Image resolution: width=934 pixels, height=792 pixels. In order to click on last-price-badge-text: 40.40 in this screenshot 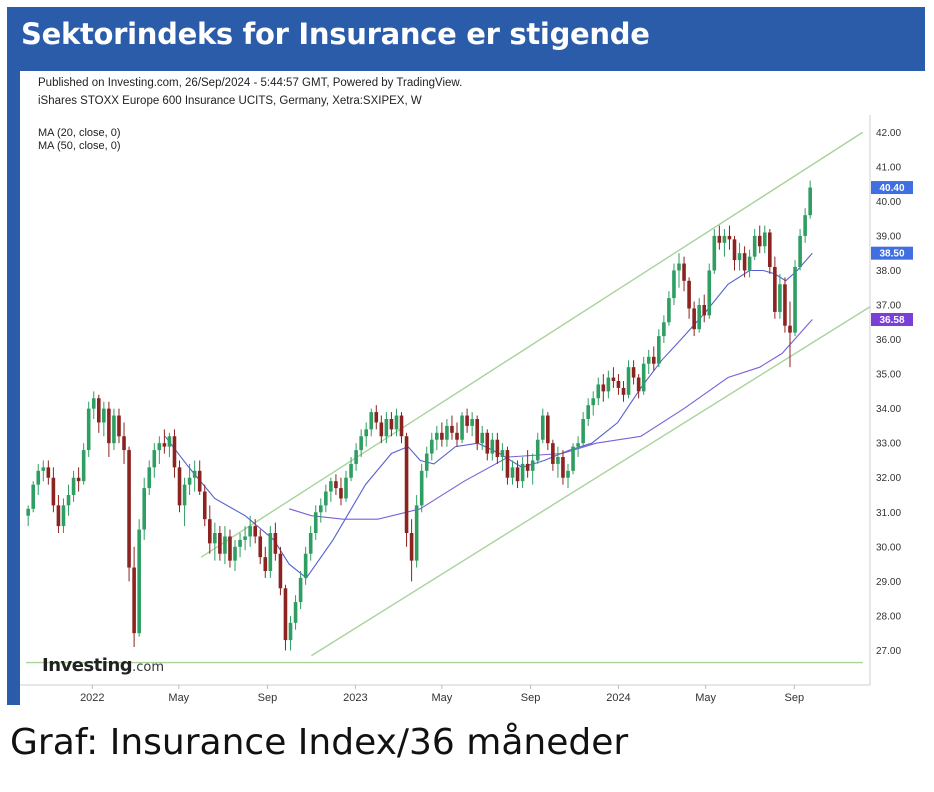, I will do `click(891, 188)`.